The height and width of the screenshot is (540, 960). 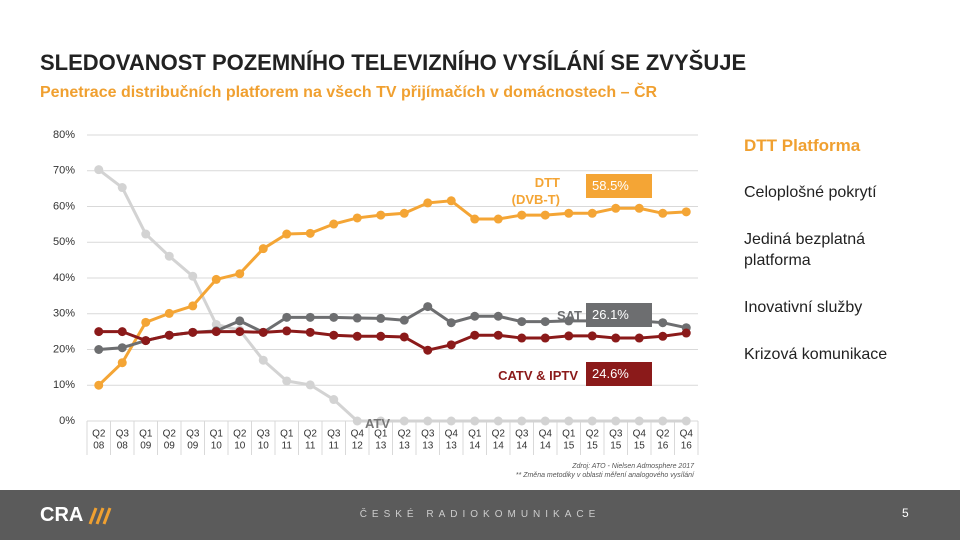 I want to click on x-tick-label: 08, so click(x=99, y=446).